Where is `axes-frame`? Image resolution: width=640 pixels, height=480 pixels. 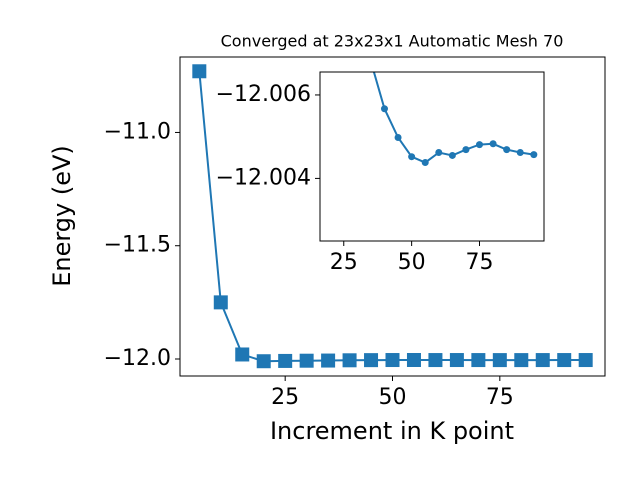
axes-frame is located at coordinates (432, 156).